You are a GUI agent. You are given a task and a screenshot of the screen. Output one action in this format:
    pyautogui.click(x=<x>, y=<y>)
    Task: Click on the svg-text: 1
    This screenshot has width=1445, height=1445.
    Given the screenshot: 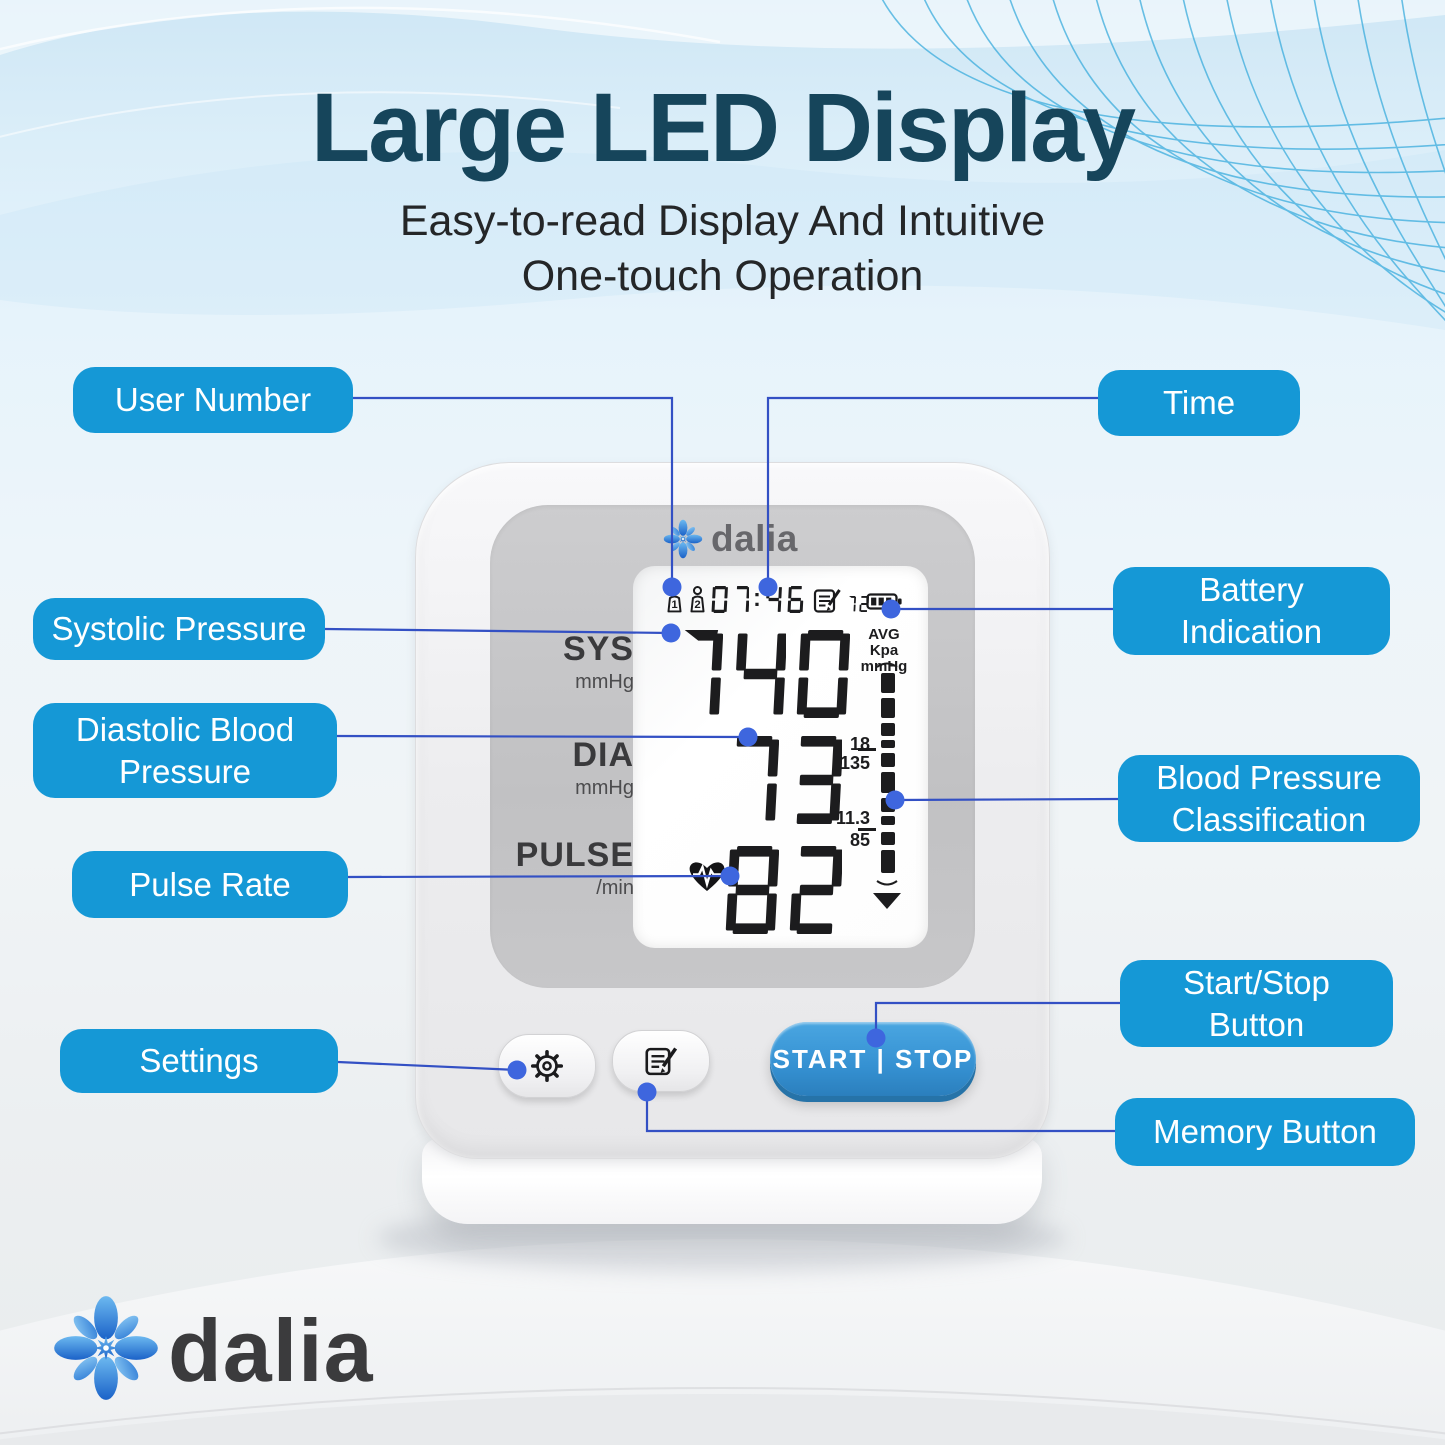 What is the action you would take?
    pyautogui.click(x=674, y=605)
    